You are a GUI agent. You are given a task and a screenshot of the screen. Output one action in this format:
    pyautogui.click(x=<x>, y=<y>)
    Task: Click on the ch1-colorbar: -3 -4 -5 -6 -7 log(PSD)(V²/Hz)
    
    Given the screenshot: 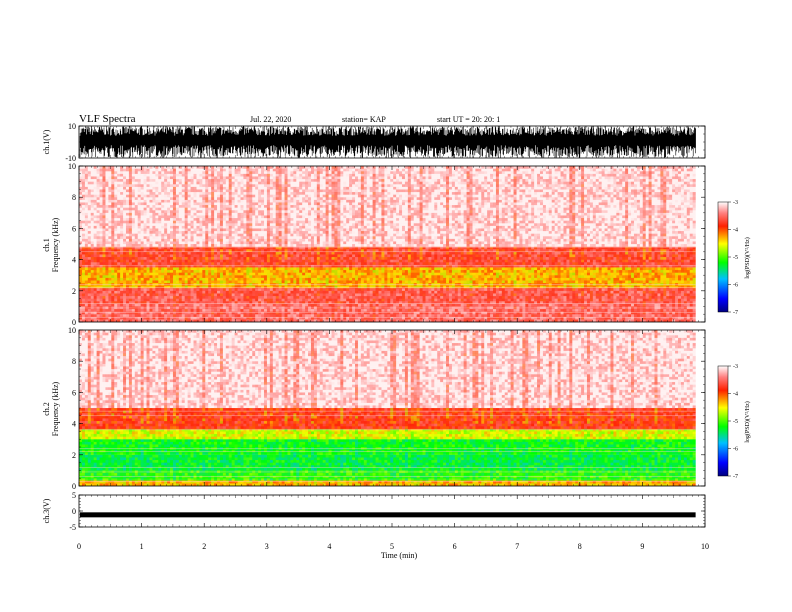 What is the action you would take?
    pyautogui.click(x=734, y=258)
    